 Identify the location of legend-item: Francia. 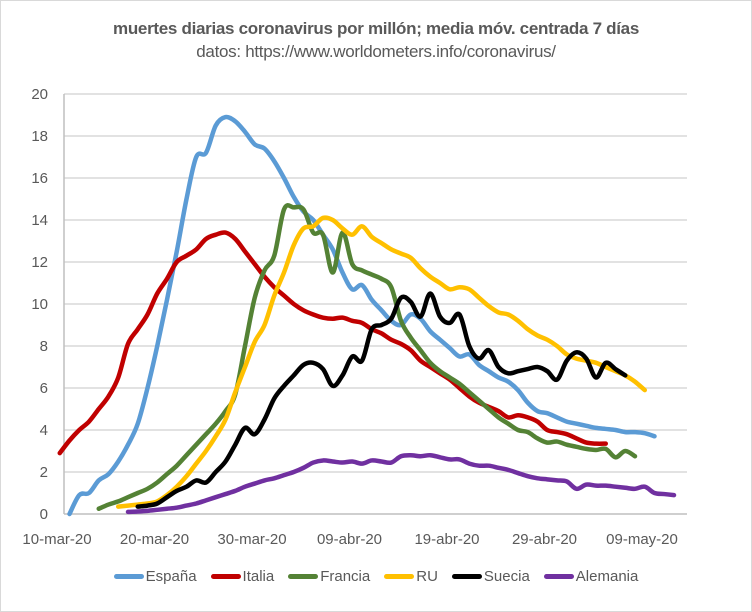
(329, 576).